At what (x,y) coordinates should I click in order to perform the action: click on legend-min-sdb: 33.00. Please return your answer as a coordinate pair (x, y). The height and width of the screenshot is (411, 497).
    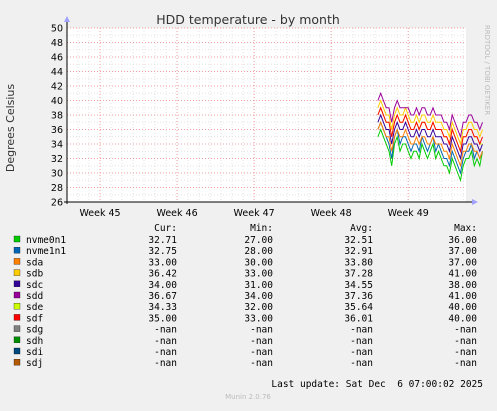
    Looking at the image, I should click on (258, 274).